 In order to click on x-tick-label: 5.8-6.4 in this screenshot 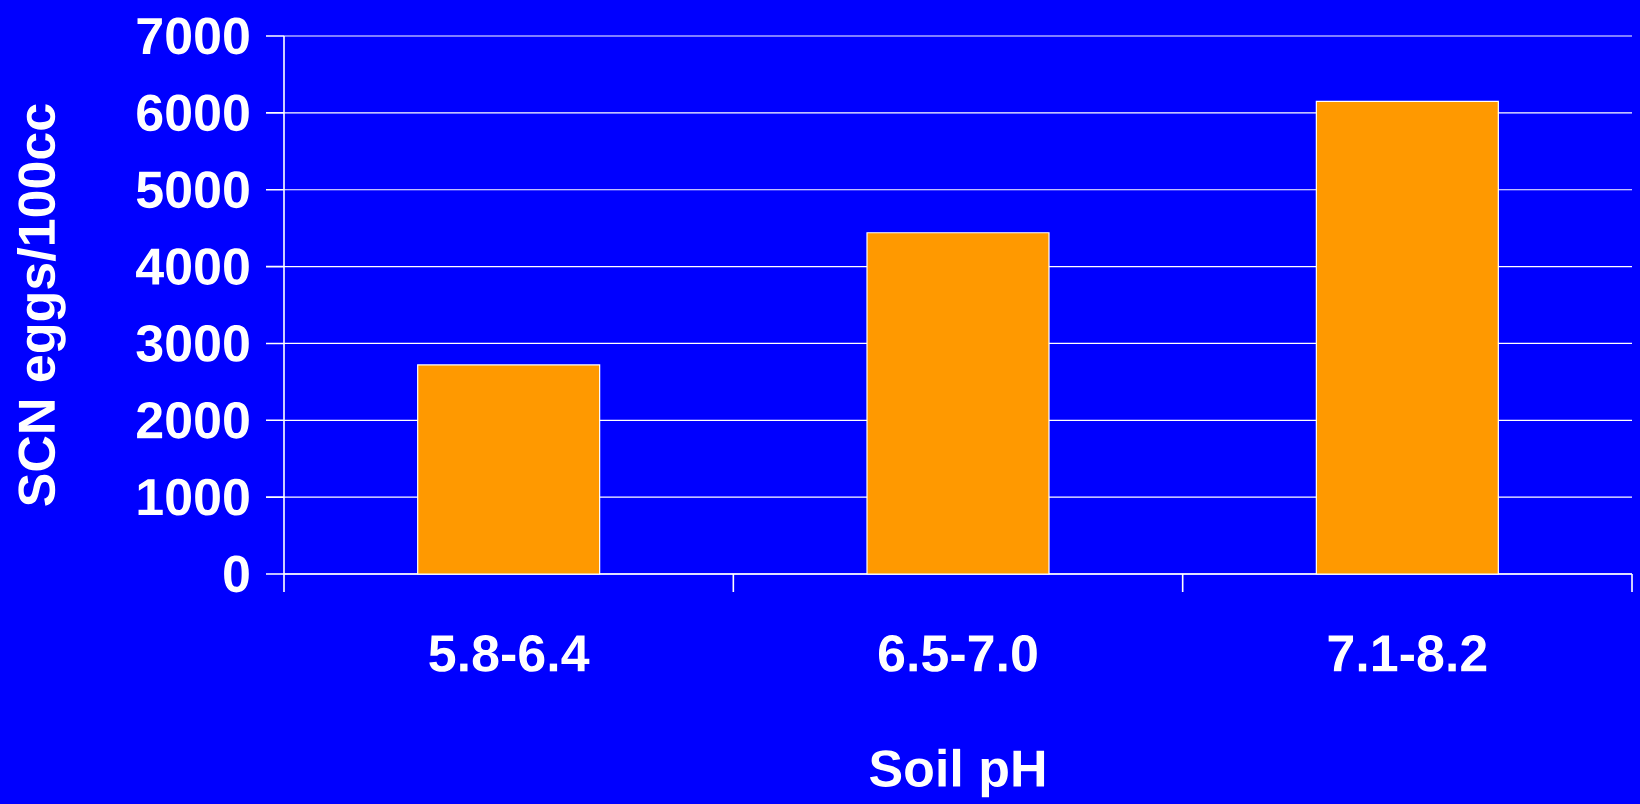, I will do `click(509, 653)`.